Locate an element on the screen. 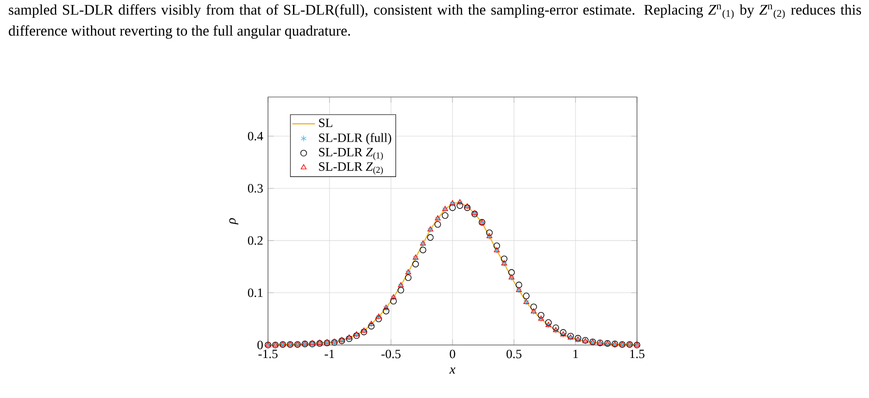 The height and width of the screenshot is (398, 869). x-tick-label: 1.5 is located at coordinates (637, 354).